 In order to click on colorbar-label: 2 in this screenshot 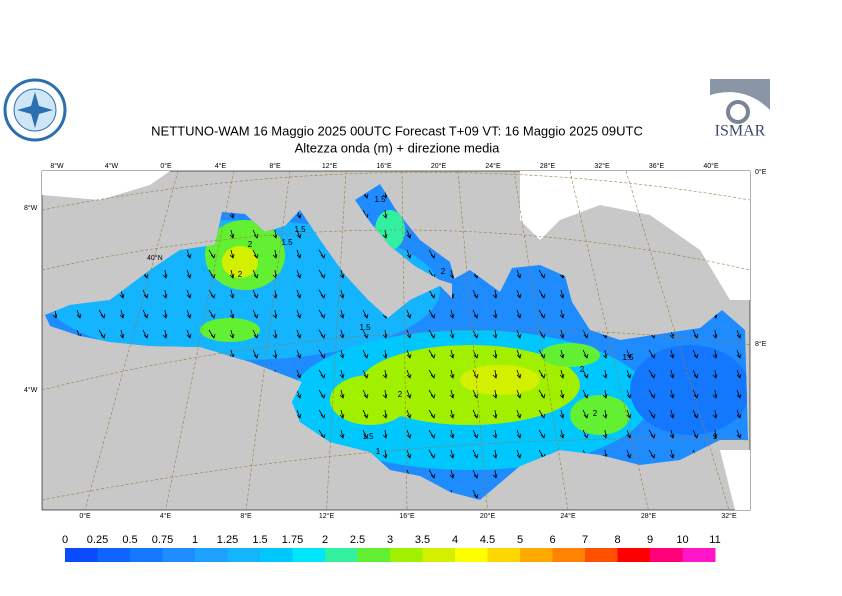, I will do `click(325, 540)`.